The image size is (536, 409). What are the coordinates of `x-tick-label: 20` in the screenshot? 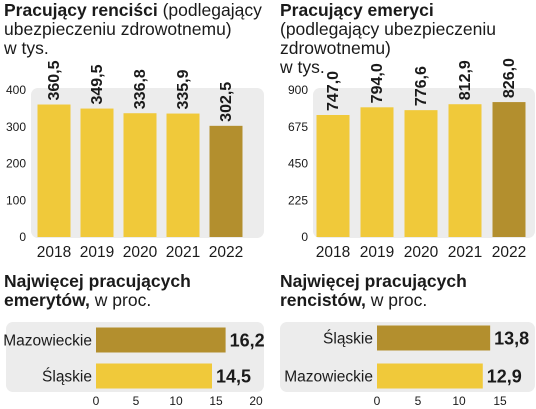 It's located at (256, 401).